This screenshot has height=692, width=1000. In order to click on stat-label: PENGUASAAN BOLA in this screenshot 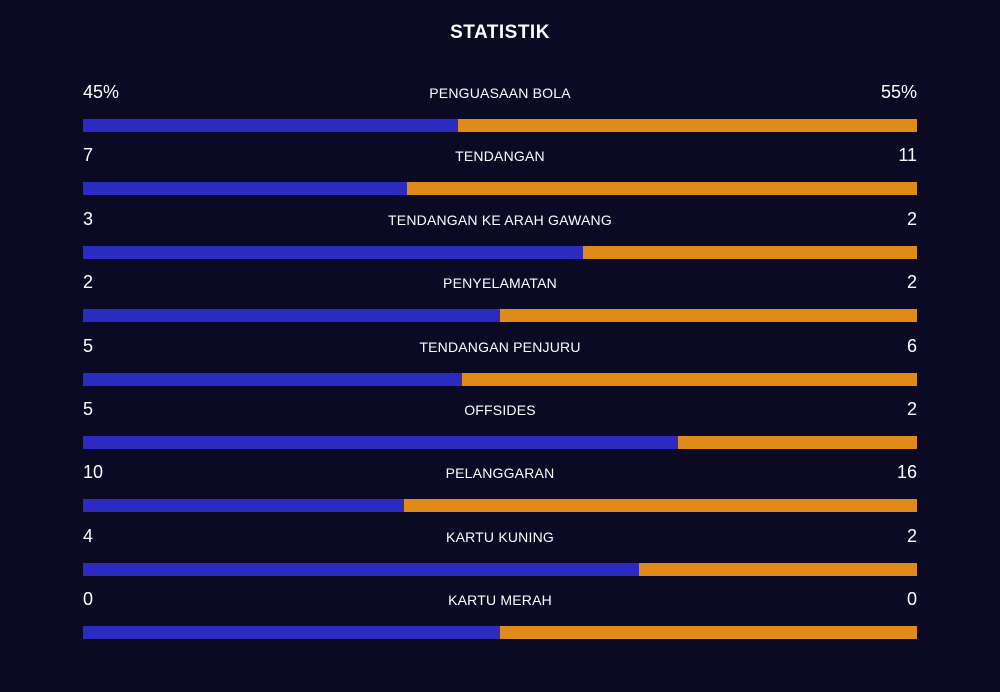, I will do `click(500, 93)`.